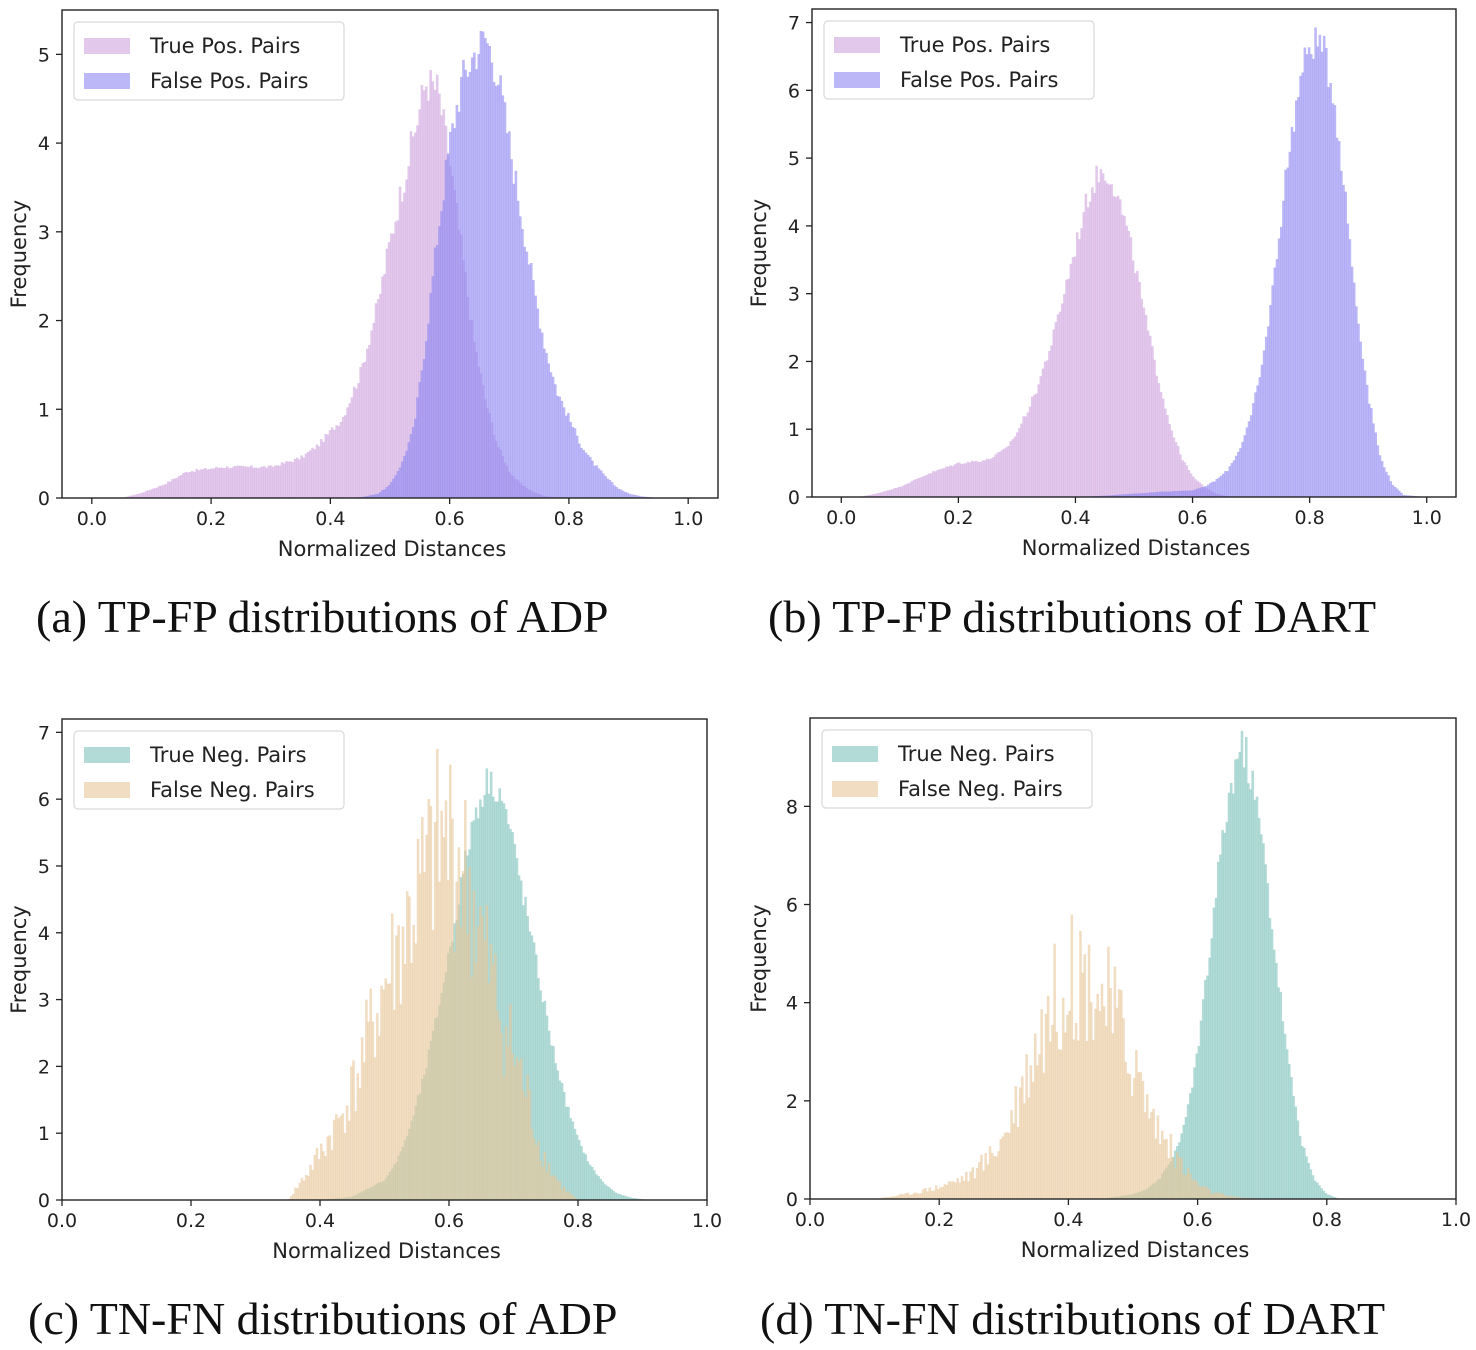 This screenshot has width=1476, height=1350. I want to click on legend-label: True Pos. Pairs, so click(974, 45).